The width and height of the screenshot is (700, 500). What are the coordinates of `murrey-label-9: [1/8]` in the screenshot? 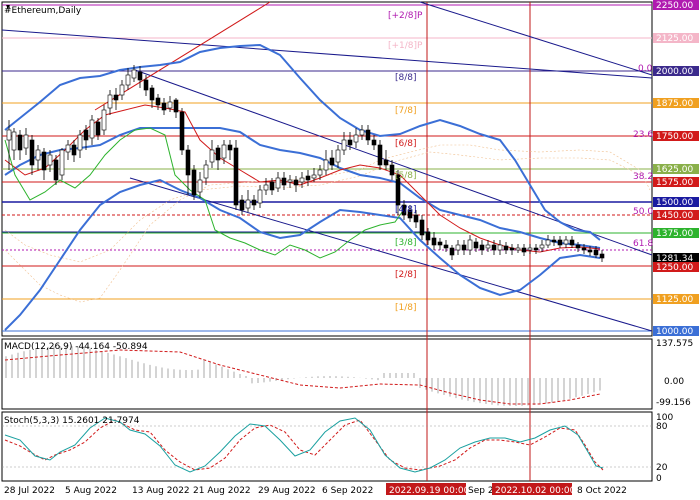 It's located at (406, 308).